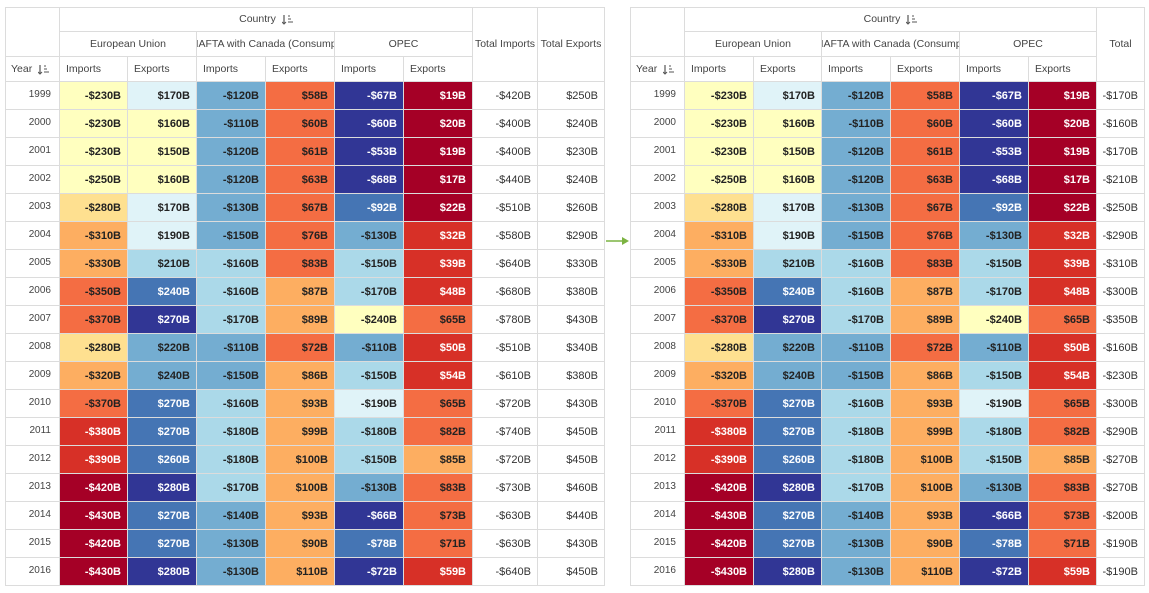 This screenshot has height=593, width=1149. Describe the element at coordinates (657, 96) in the screenshot. I see `year-label: 1999` at that location.